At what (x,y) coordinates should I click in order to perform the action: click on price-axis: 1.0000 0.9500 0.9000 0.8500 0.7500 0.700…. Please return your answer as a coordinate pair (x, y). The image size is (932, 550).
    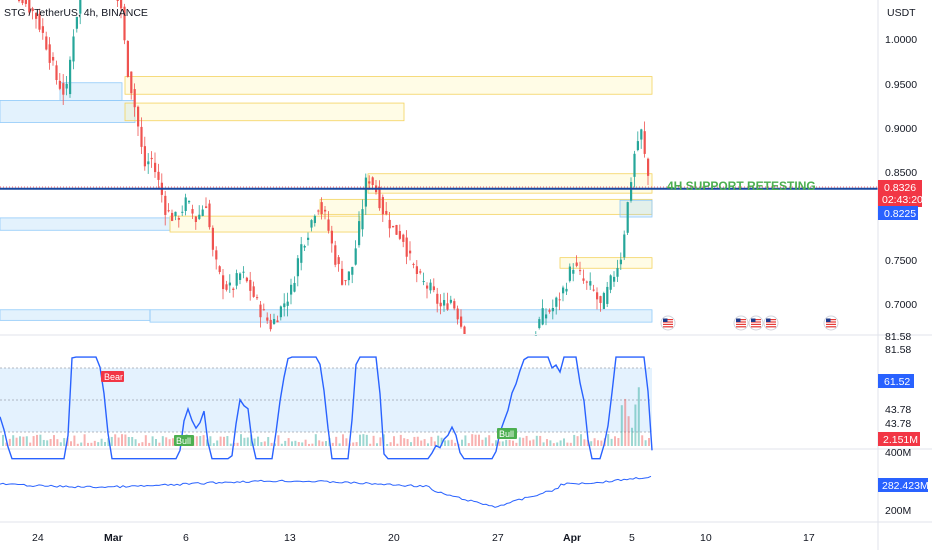
    Looking at the image, I should click on (901, 172).